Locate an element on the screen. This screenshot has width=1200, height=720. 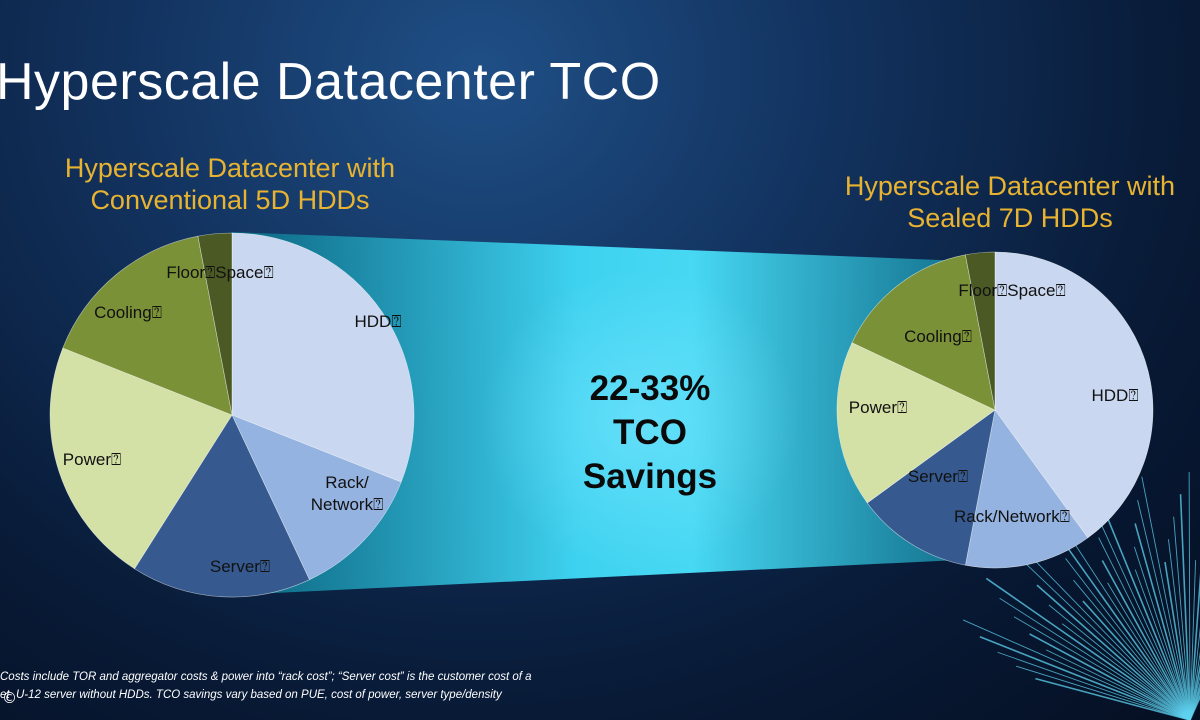
chart-title-7d-line2: Sealed 7D HDDs is located at coordinates (1010, 218).